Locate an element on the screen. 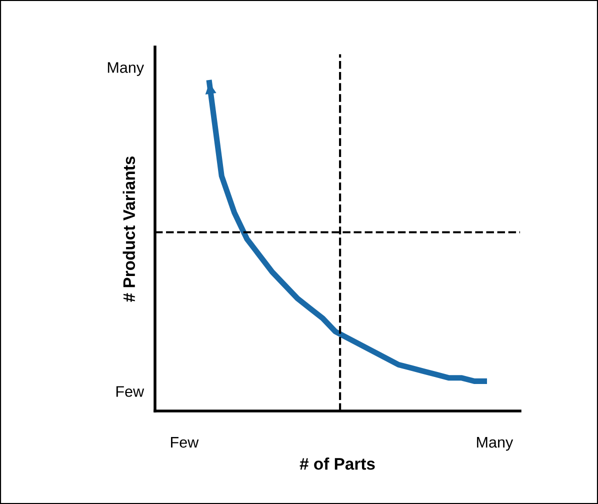  y-axis-title: # Product Variants is located at coordinates (129, 229).